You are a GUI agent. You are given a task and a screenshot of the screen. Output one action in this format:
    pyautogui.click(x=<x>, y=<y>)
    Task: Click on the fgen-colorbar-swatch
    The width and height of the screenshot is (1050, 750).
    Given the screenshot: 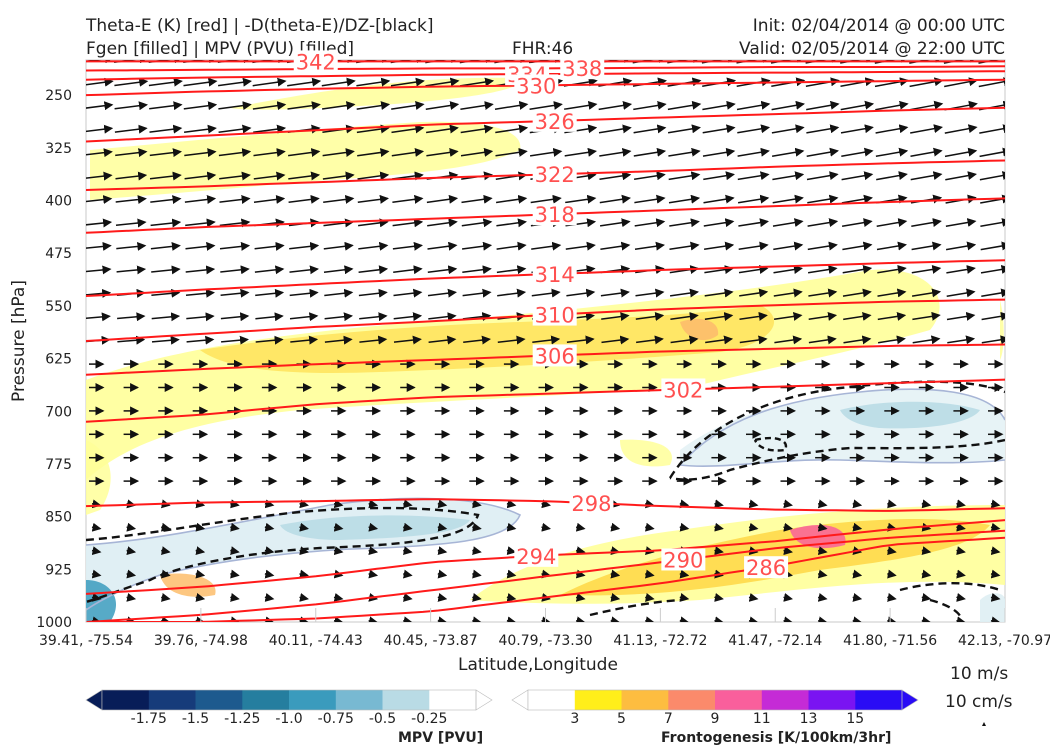 What is the action you would take?
    pyautogui.click(x=785, y=700)
    